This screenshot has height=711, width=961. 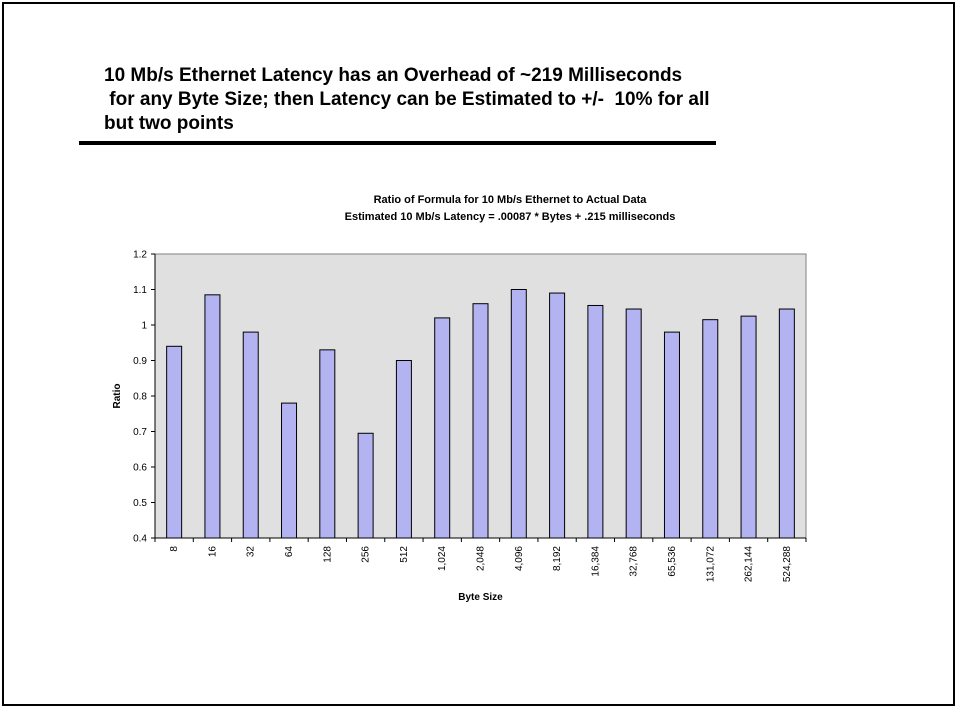 What do you see at coordinates (174, 549) in the screenshot?
I see `x-tick-label: 8` at bounding box center [174, 549].